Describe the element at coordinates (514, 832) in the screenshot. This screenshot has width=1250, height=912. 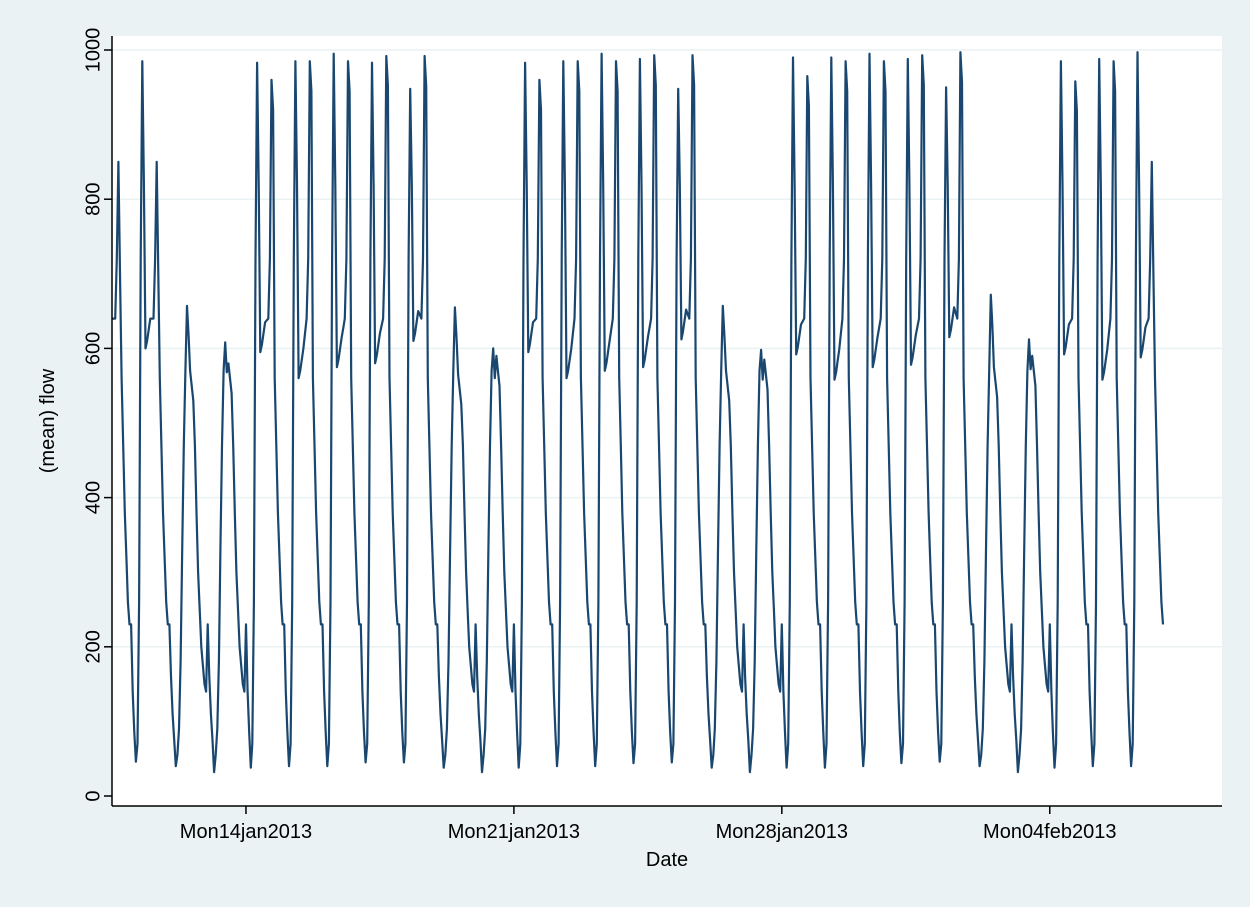
I see `x-tick-label: Mon21jan2013` at that location.